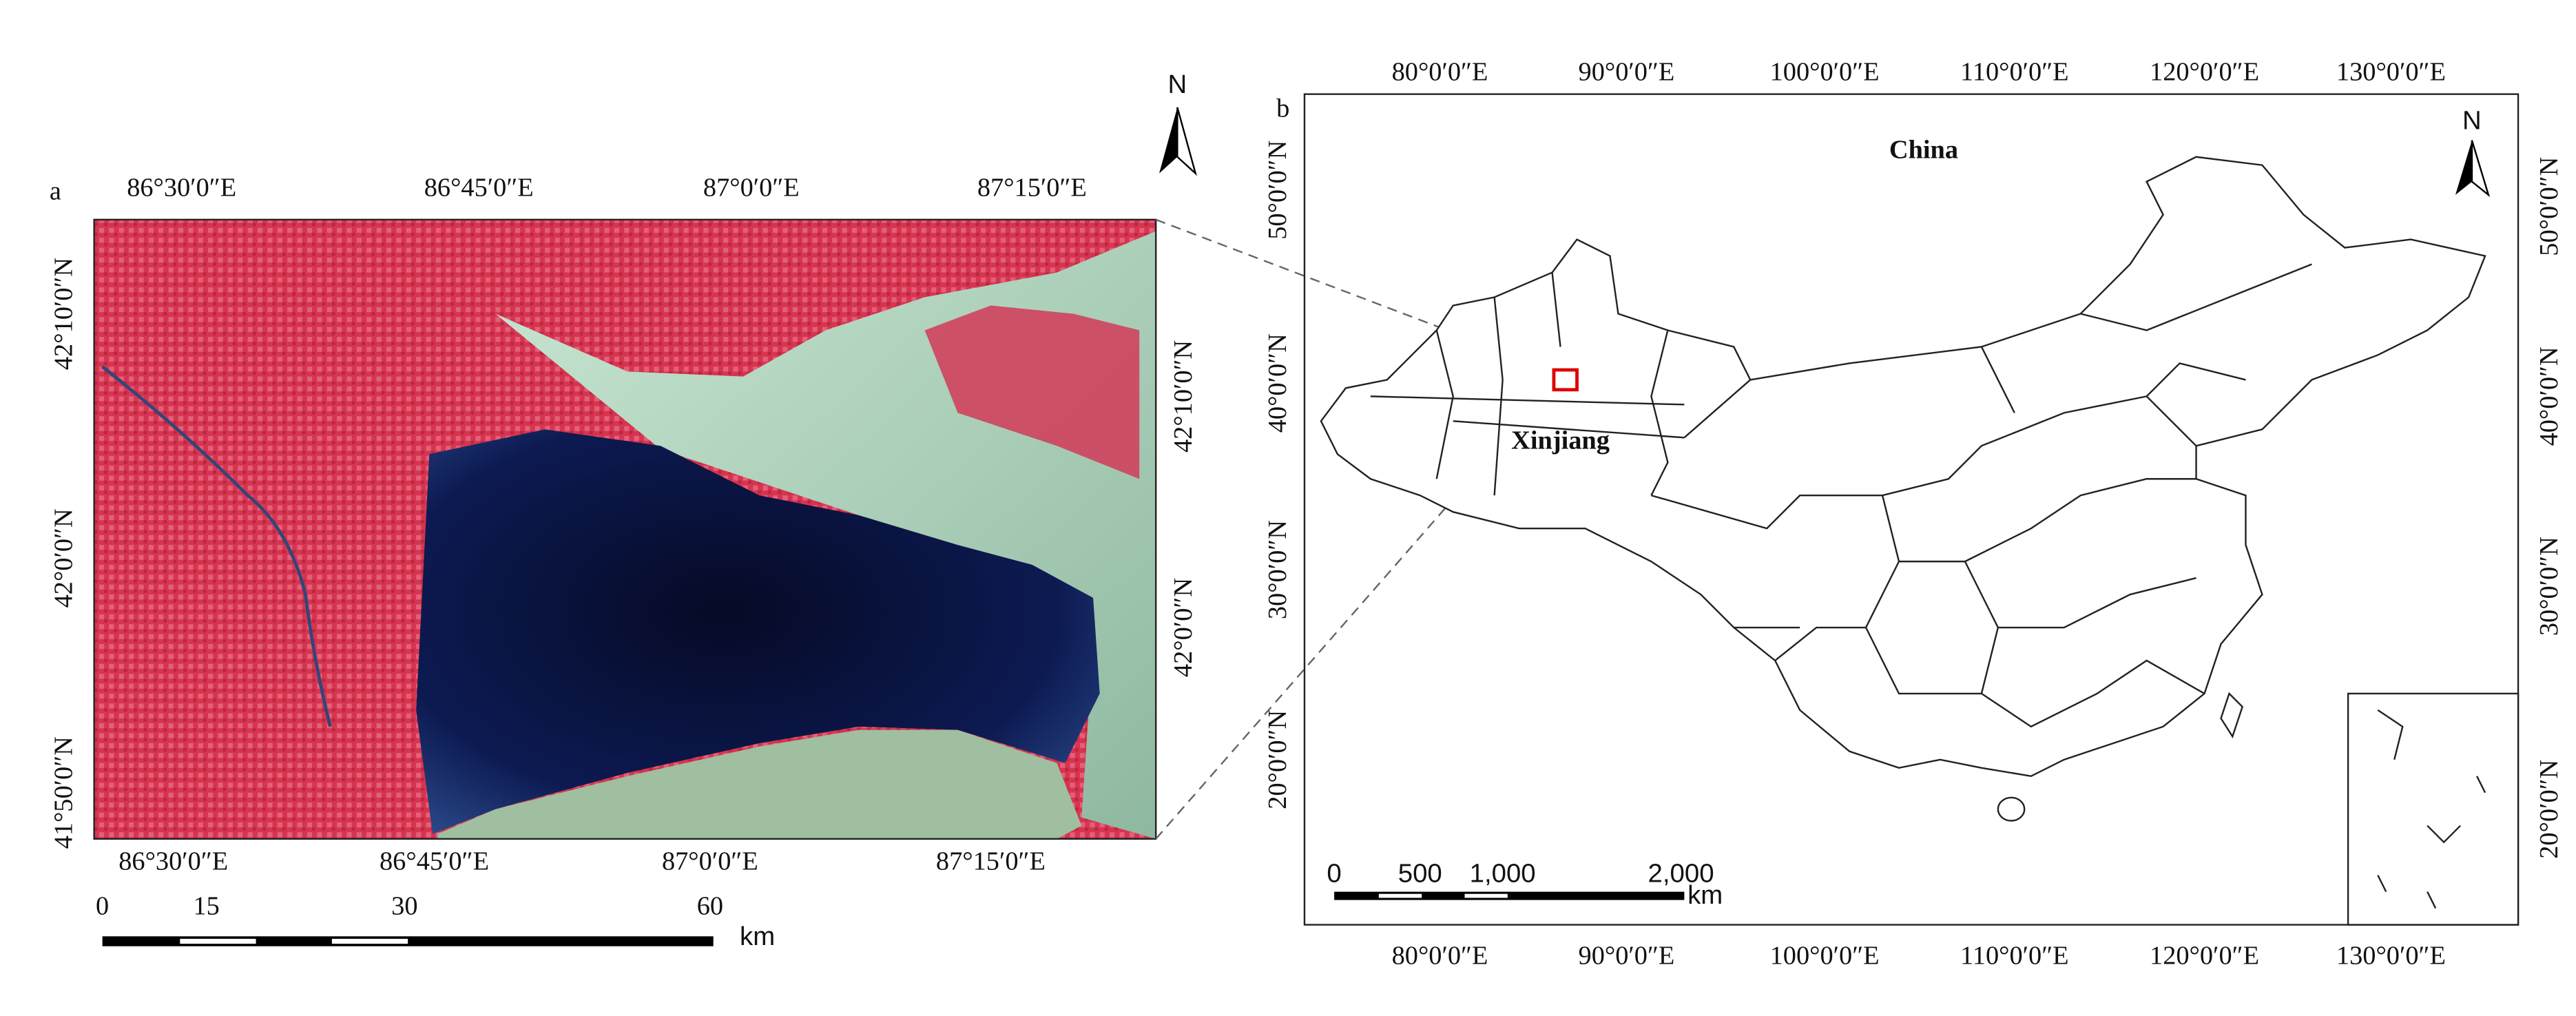 This screenshot has width=2576, height=1016. What do you see at coordinates (207, 905) in the screenshot?
I see `scale-label: 15` at bounding box center [207, 905].